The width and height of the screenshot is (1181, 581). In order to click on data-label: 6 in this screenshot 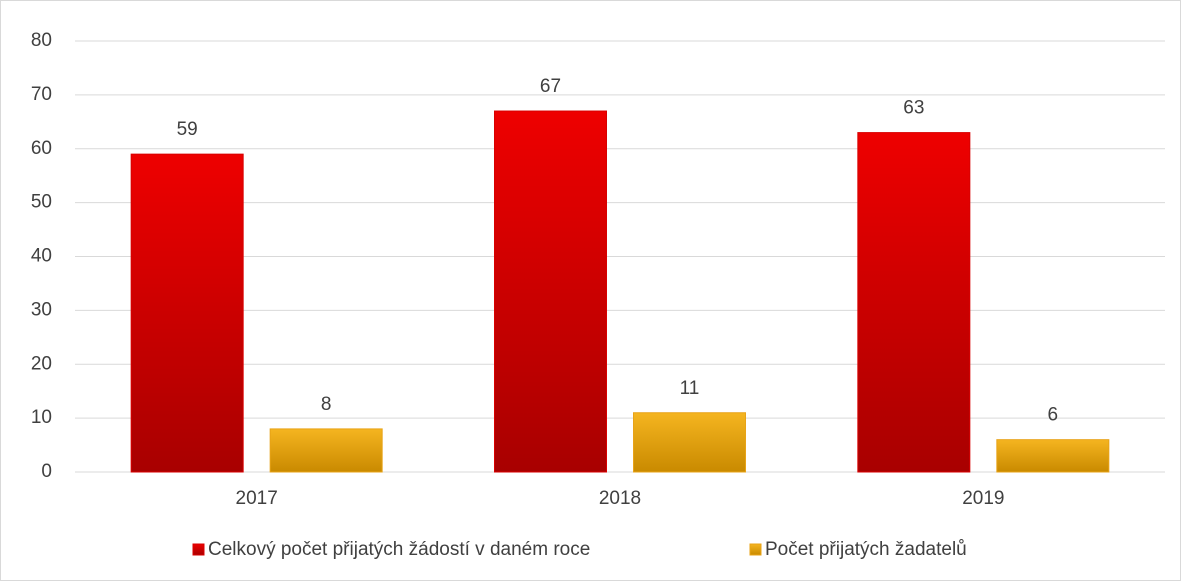, I will do `click(1053, 415)`.